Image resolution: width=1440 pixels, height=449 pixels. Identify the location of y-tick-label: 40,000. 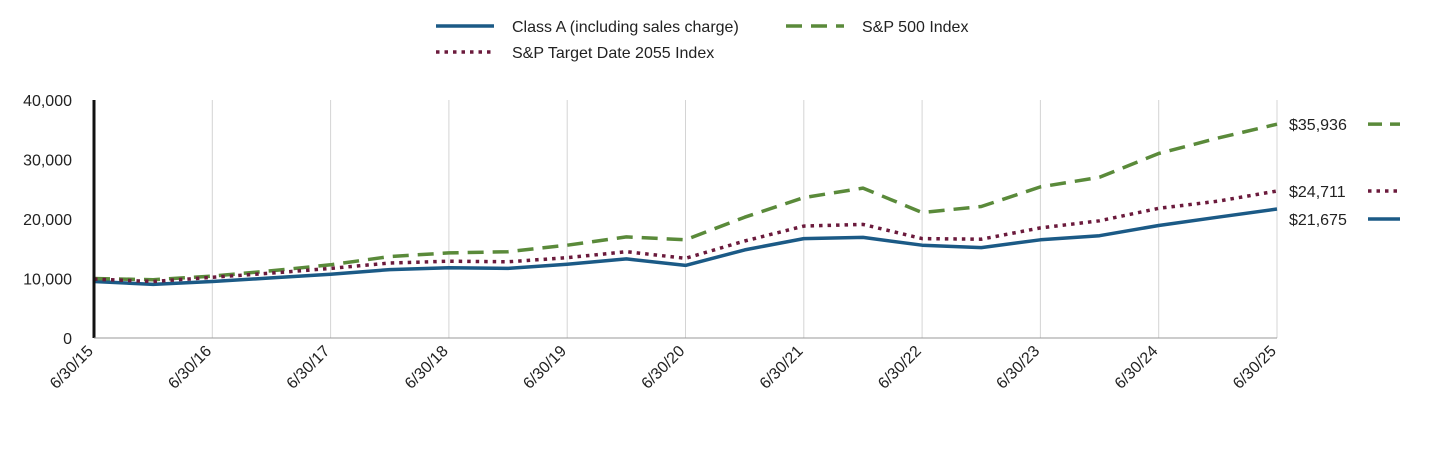
(47, 101).